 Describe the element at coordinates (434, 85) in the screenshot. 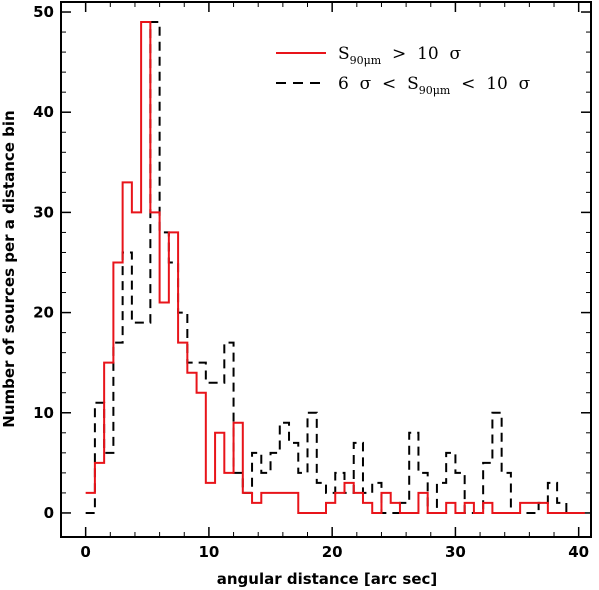

I see `legend-label-black: 6 σ < S90μm < 10 σ` at that location.